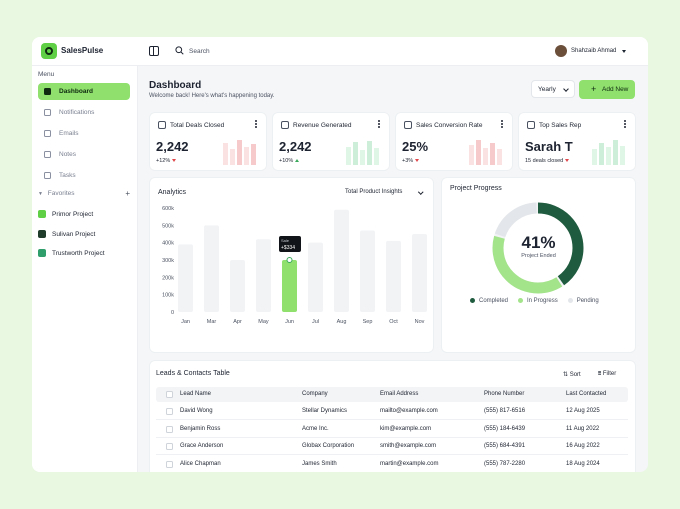  Describe the element at coordinates (84, 175) in the screenshot. I see `sidebar-item-tasks: Tasks` at that location.